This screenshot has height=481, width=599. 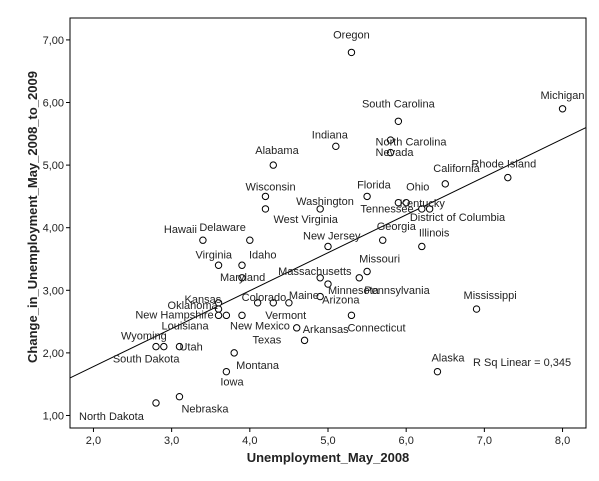 What do you see at coordinates (522, 363) in the screenshot?
I see `r-squared-annotation: R Sq Linear = 0,345` at bounding box center [522, 363].